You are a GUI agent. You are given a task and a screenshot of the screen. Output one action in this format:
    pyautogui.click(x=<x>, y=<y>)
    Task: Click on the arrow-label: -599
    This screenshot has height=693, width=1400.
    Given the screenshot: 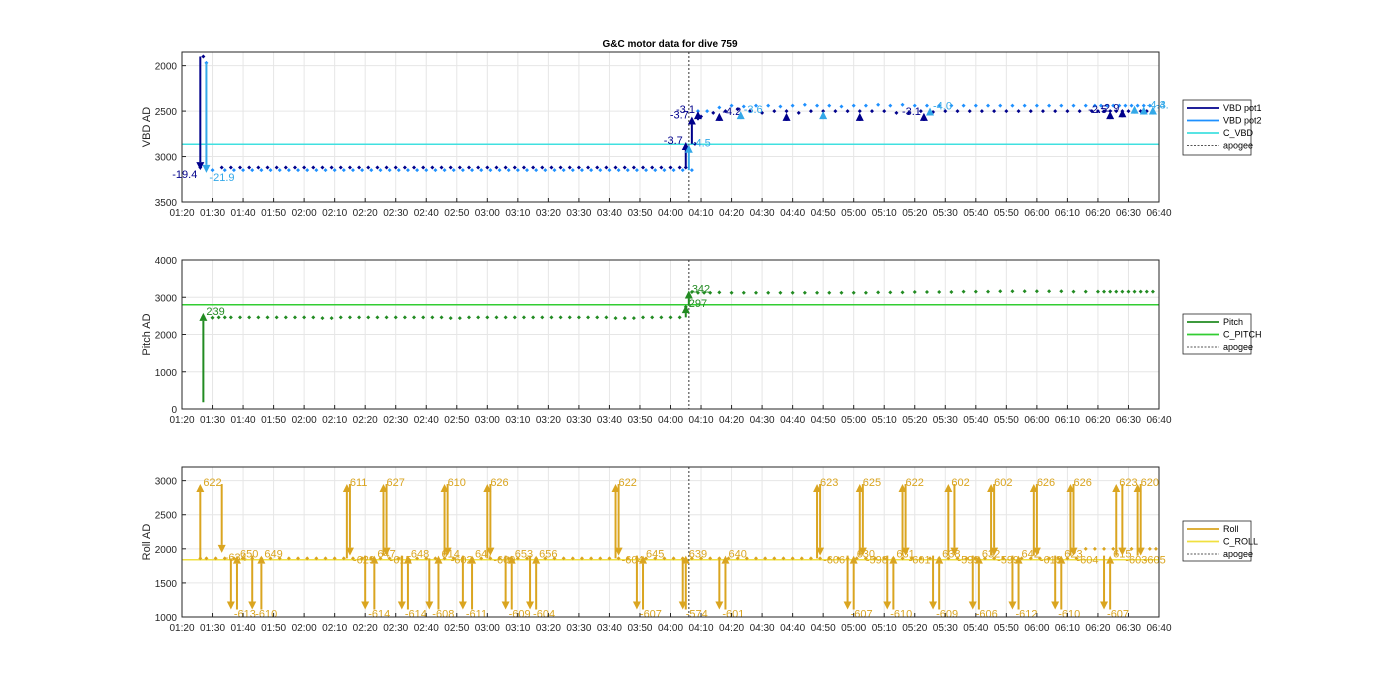 What is the action you would take?
    pyautogui.click(x=1008, y=561)
    